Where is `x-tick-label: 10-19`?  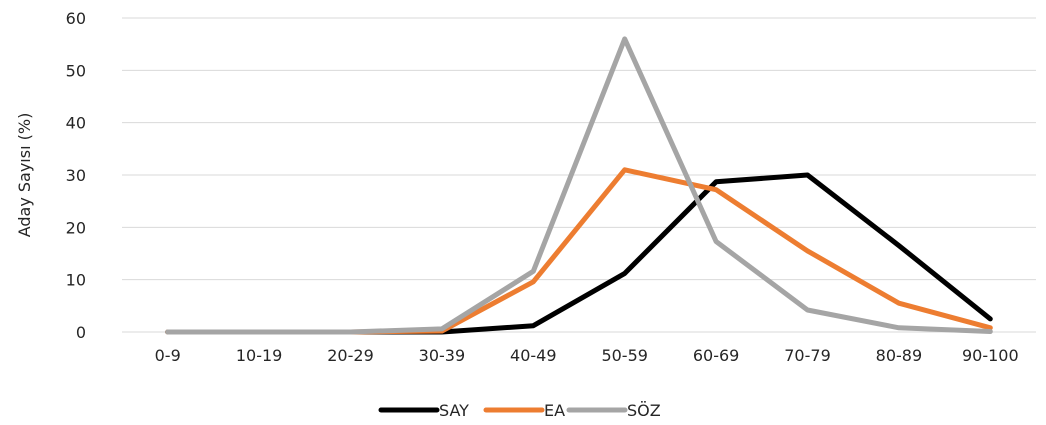 x-tick-label: 10-19 is located at coordinates (259, 355).